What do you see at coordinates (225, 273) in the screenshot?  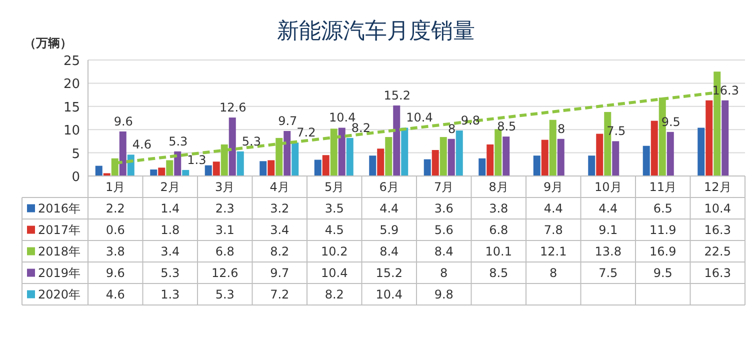 I see `data-label: 12.6` at bounding box center [225, 273].